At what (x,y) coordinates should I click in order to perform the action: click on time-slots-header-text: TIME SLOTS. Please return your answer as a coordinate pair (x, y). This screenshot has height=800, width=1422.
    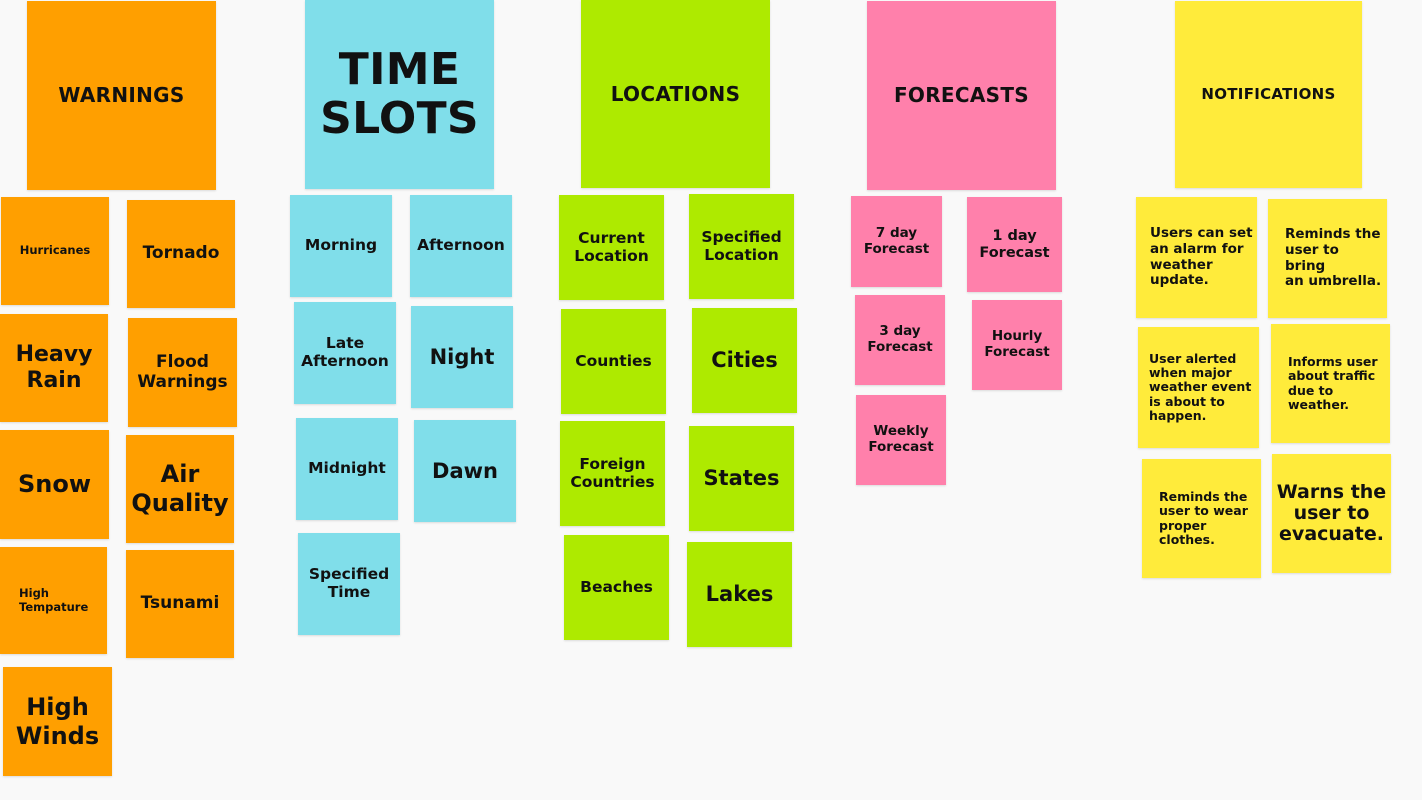
    Looking at the image, I should click on (399, 94).